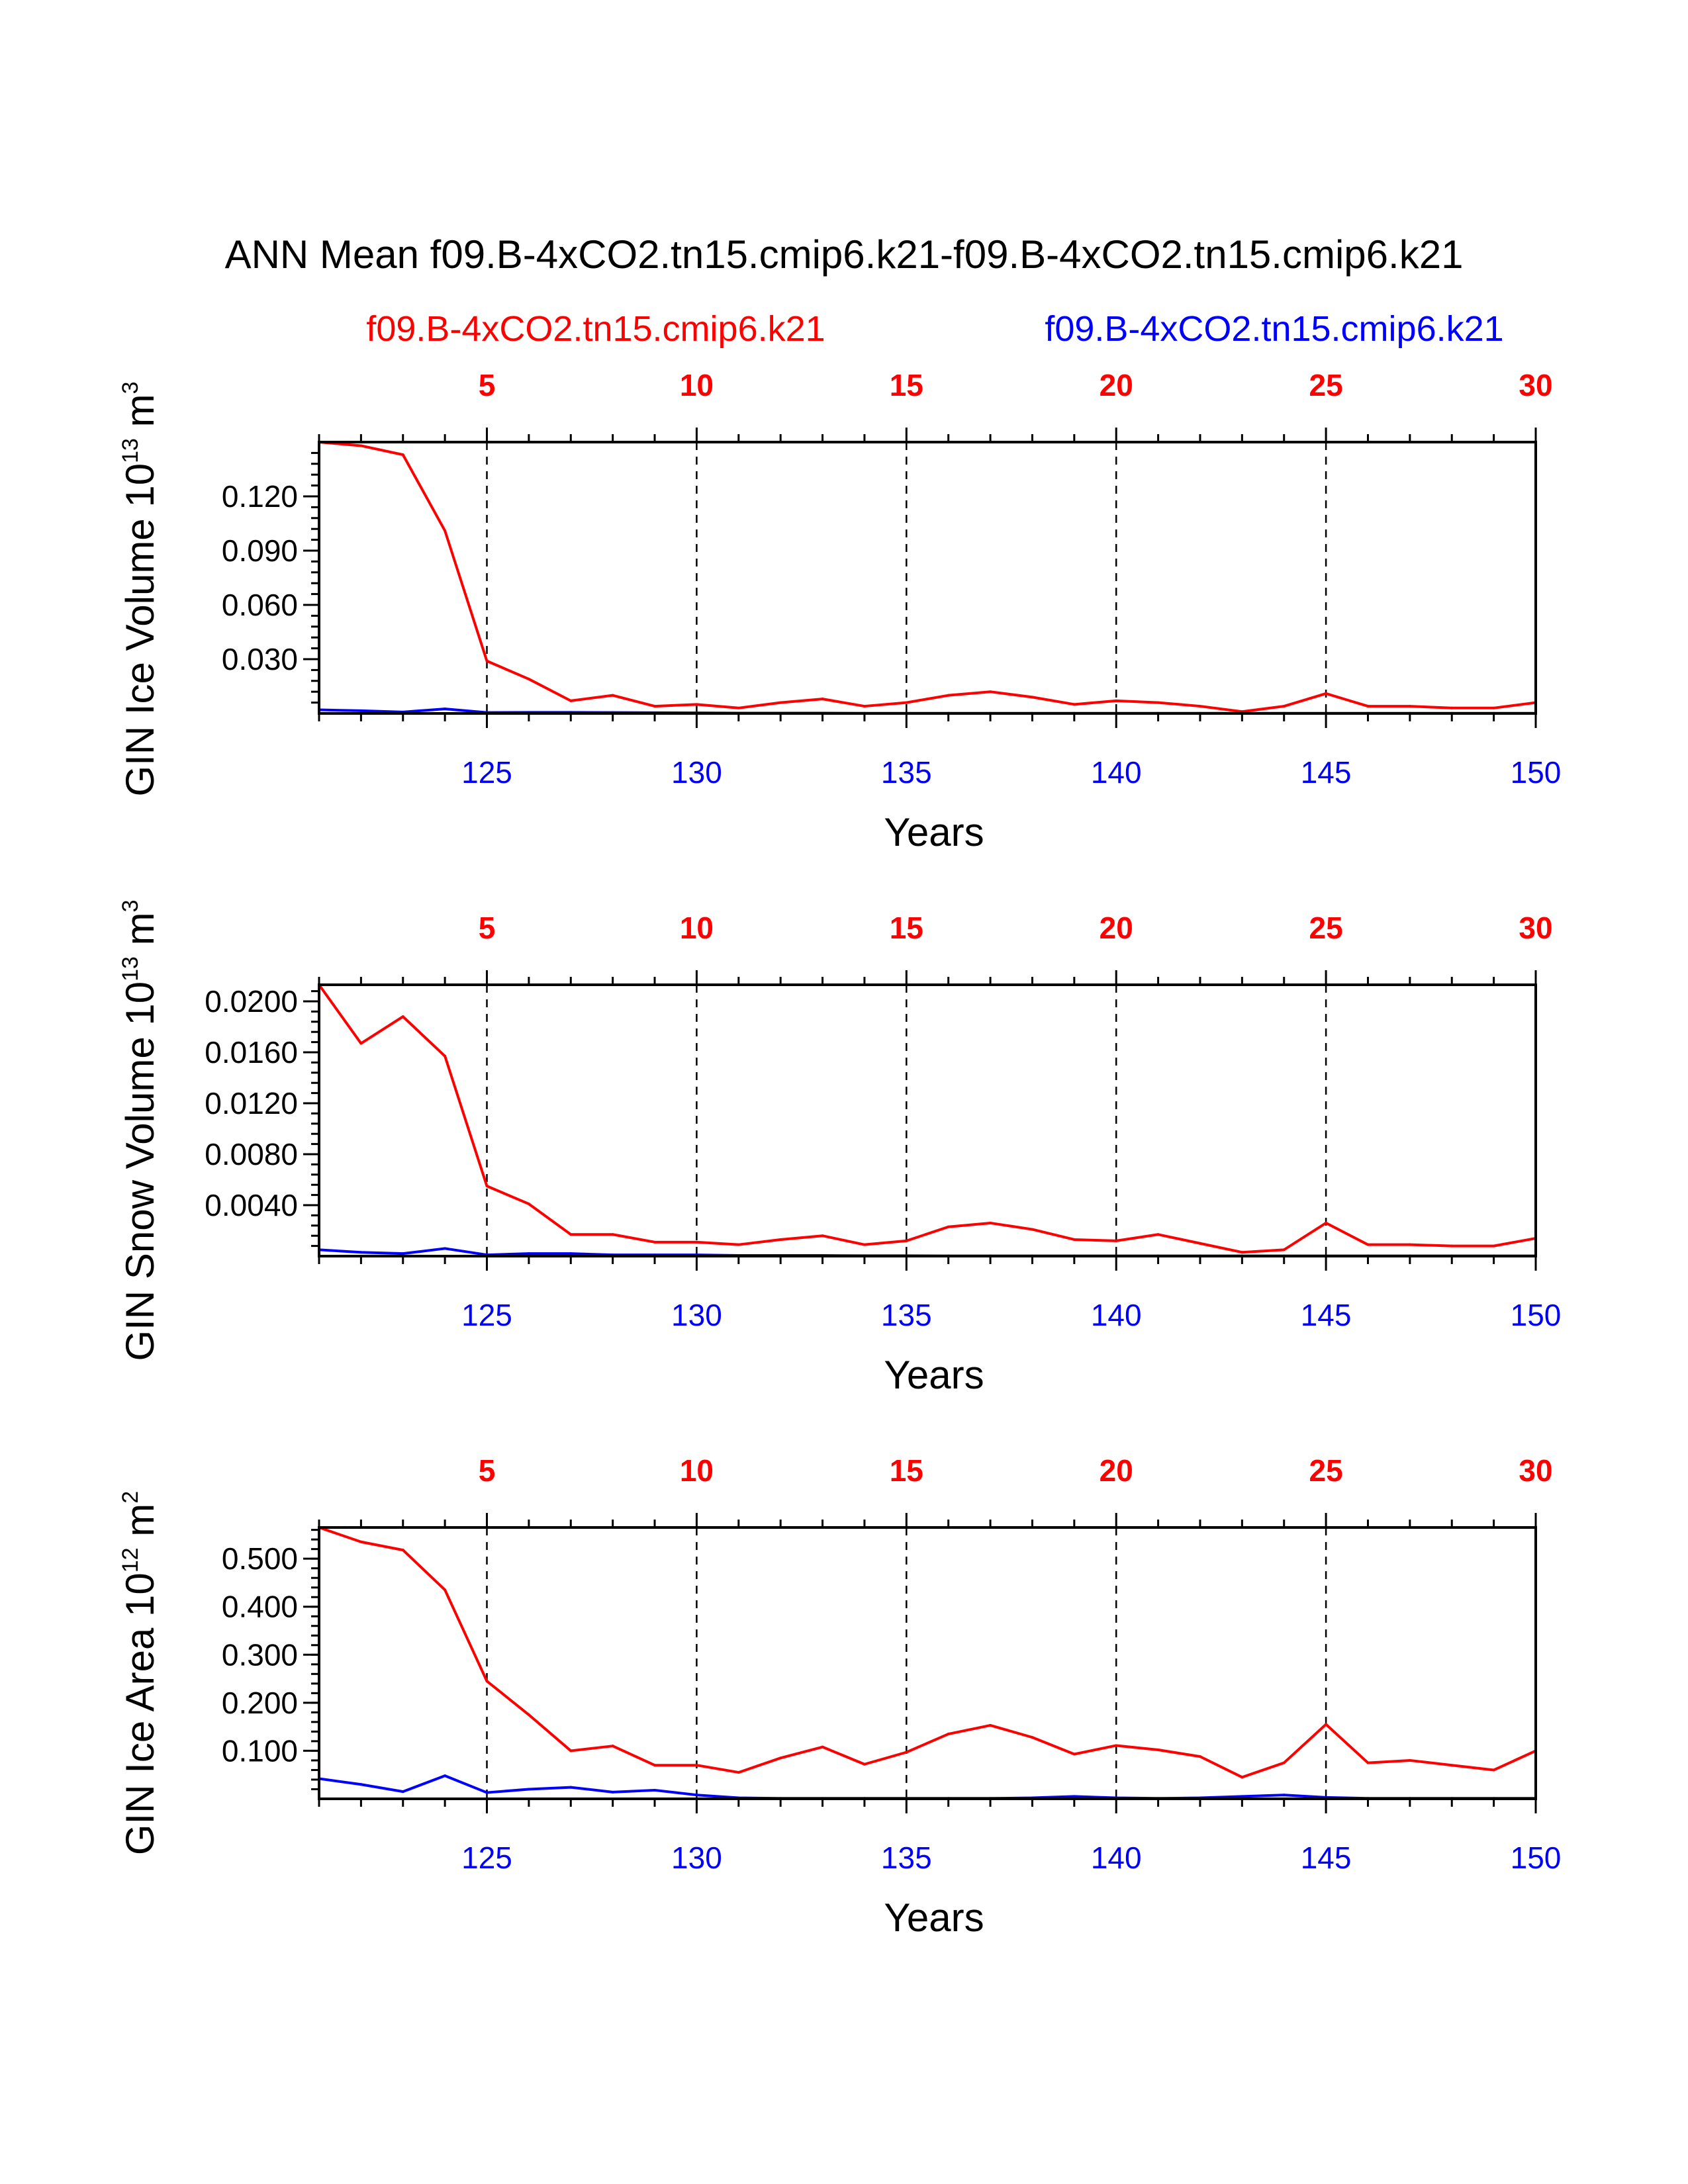 The image size is (1688, 2184). Describe the element at coordinates (697, 928) in the screenshot. I see `top-tick-label-10: 10` at that location.